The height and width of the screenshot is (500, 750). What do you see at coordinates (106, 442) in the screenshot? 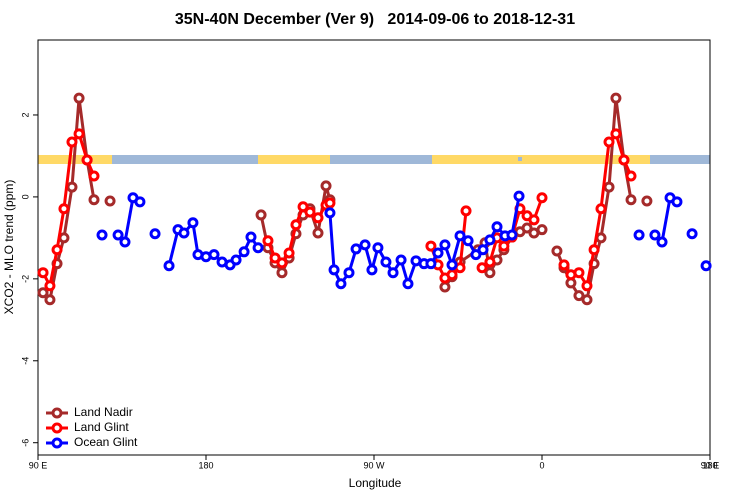
I see `legend-label: Ocean Glint` at bounding box center [106, 442].